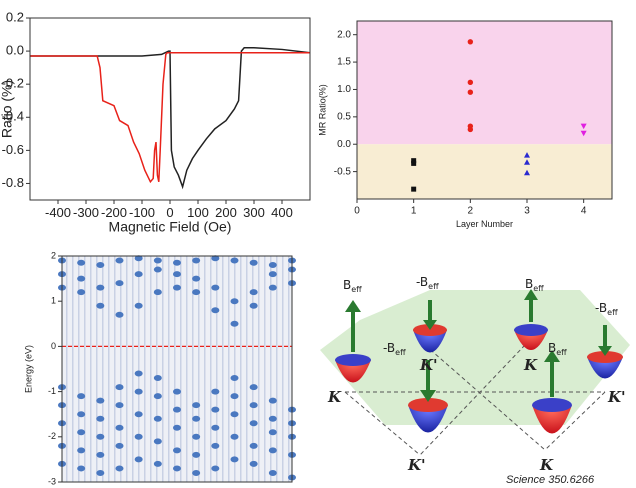 Image resolution: width=636 pixels, height=488 pixels. What do you see at coordinates (344, 89) in the screenshot?
I see `y-tick-label: 1.0` at bounding box center [344, 89].